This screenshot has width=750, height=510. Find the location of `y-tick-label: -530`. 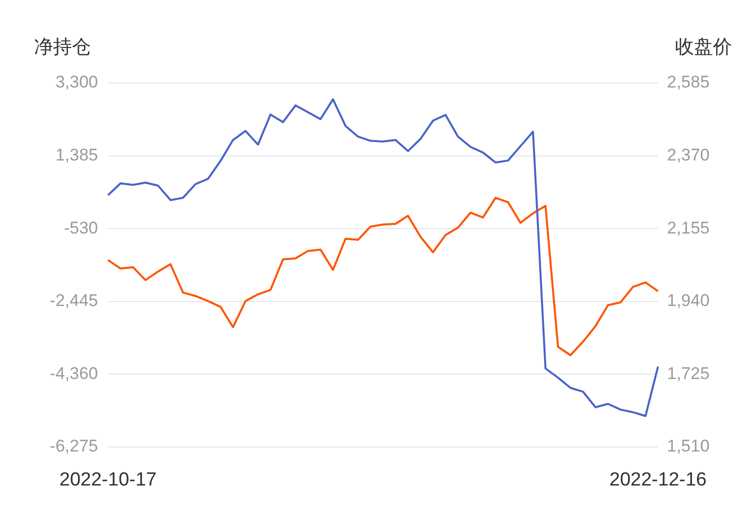

y-tick-label: -530 is located at coordinates (81, 228).